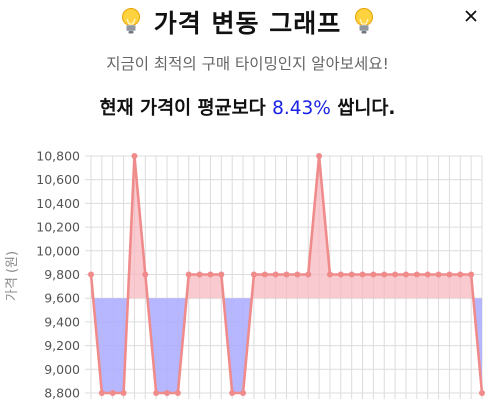 This screenshot has width=495, height=407. I want to click on summary-prefix: 현재 가격이 평균보다, so click(186, 108).